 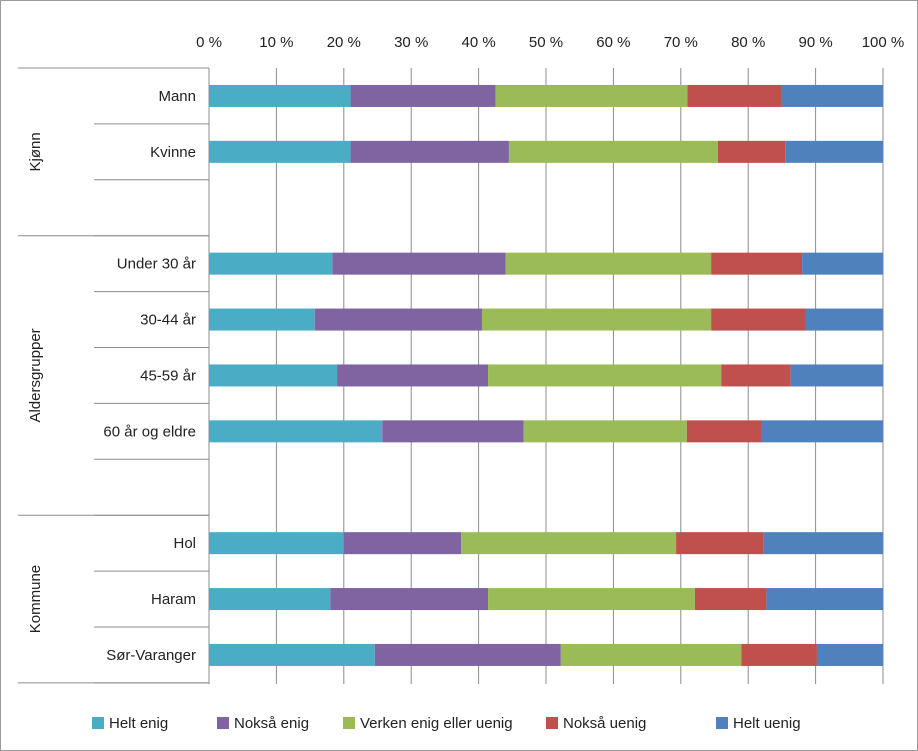 What do you see at coordinates (173, 599) in the screenshot?
I see `category-label: Haram` at bounding box center [173, 599].